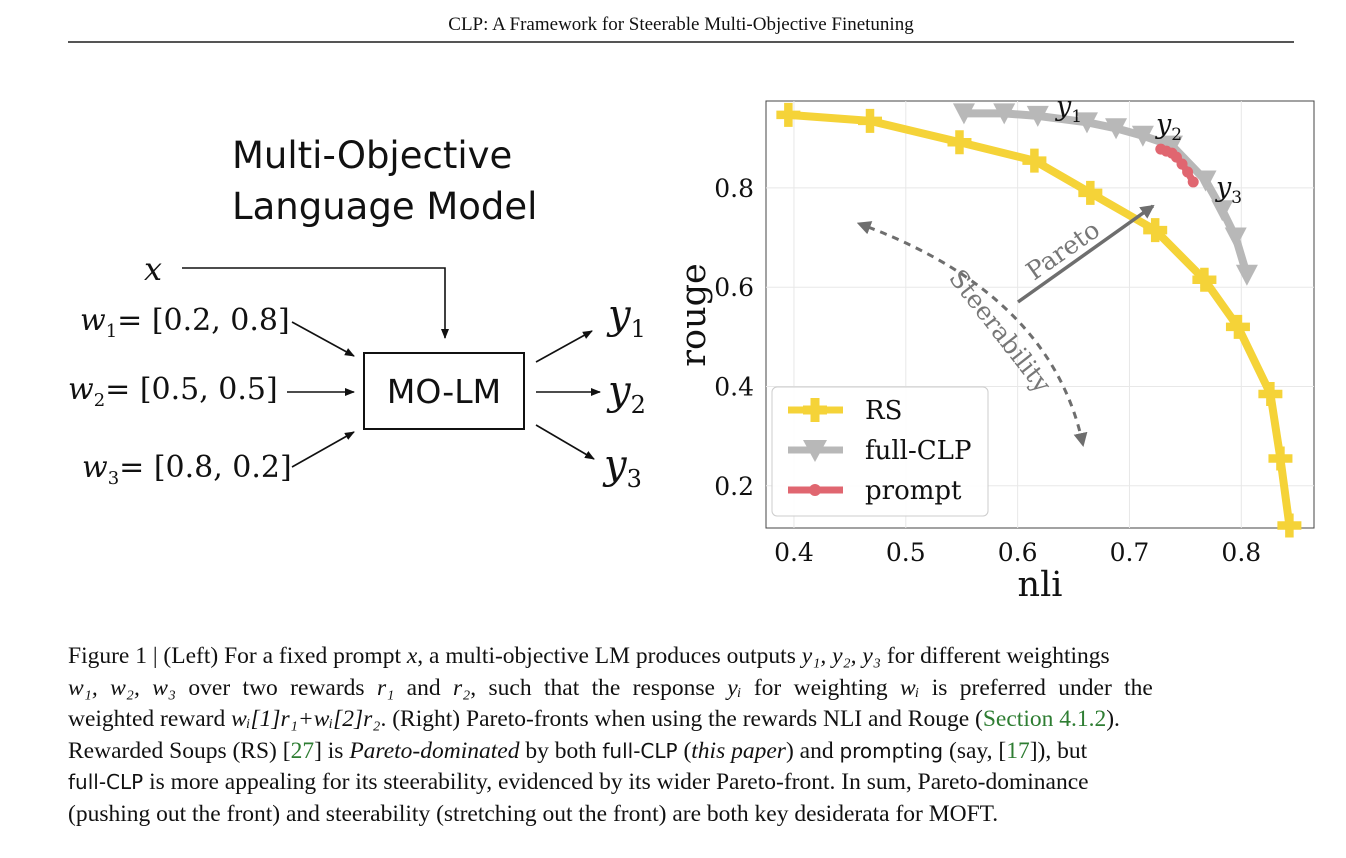 The height and width of the screenshot is (858, 1346). I want to click on legend-label-full-clp: full-CLP, so click(918, 451).